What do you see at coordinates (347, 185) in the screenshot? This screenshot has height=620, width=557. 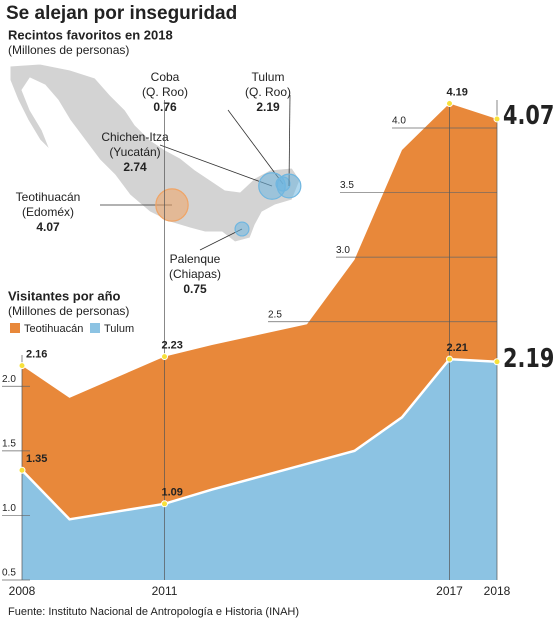 I see `y-tick-label: 3.5` at bounding box center [347, 185].